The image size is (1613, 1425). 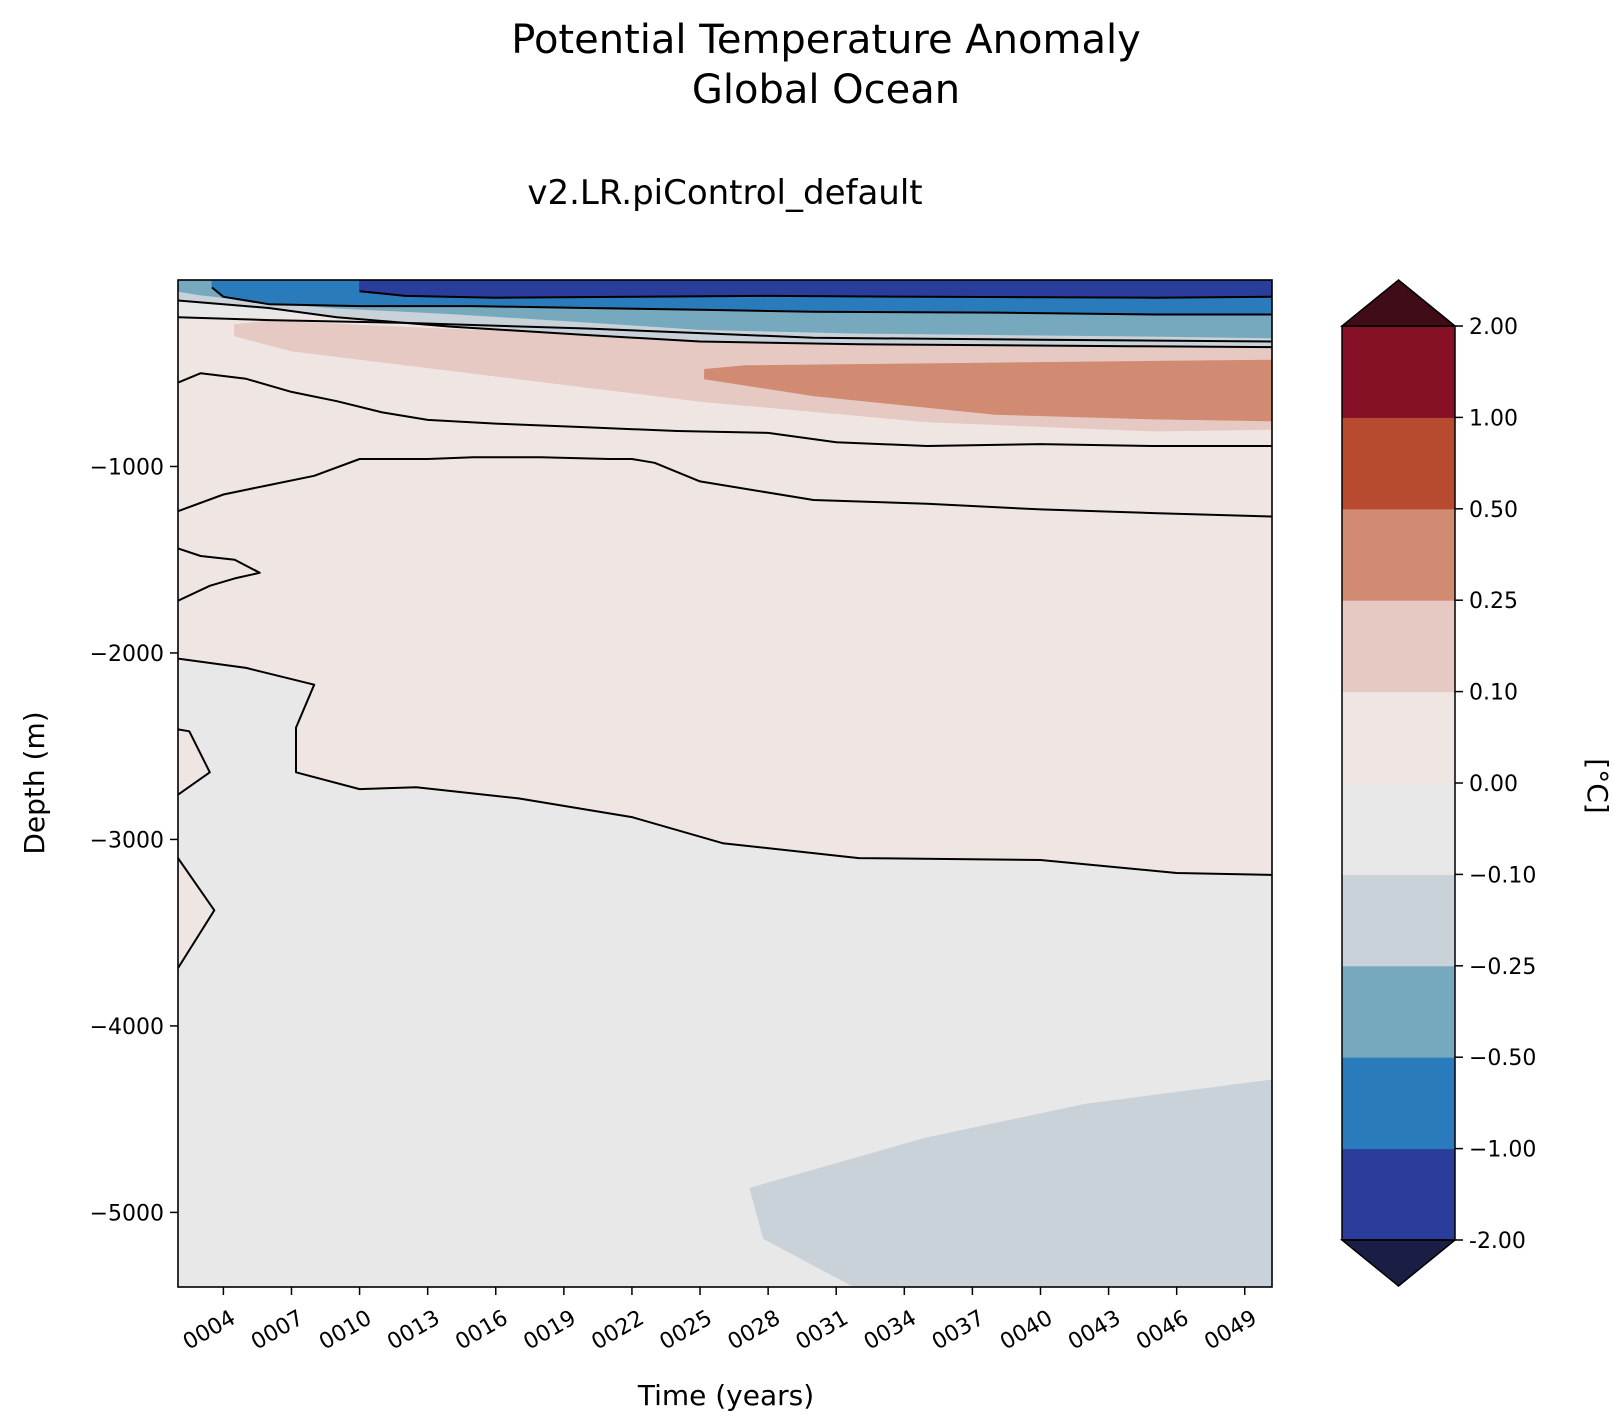 I want to click on x-tick-label-0013: 0013, so click(x=413, y=1331).